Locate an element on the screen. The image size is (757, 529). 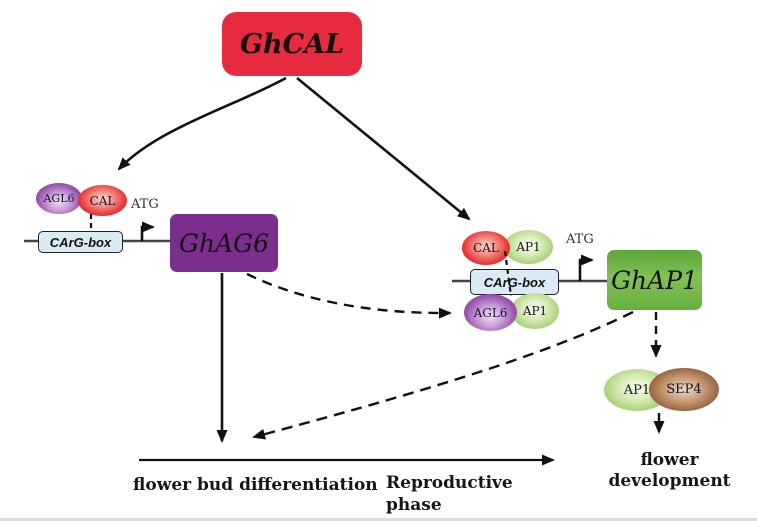
flower-bud-differentiation-label: flower bud differentiation is located at coordinates (255, 485).